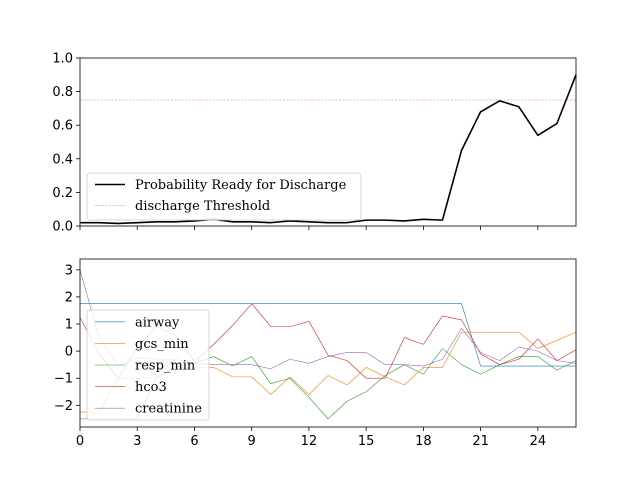 The height and width of the screenshot is (485, 640). I want to click on y-tick-label: 1, so click(69, 325).